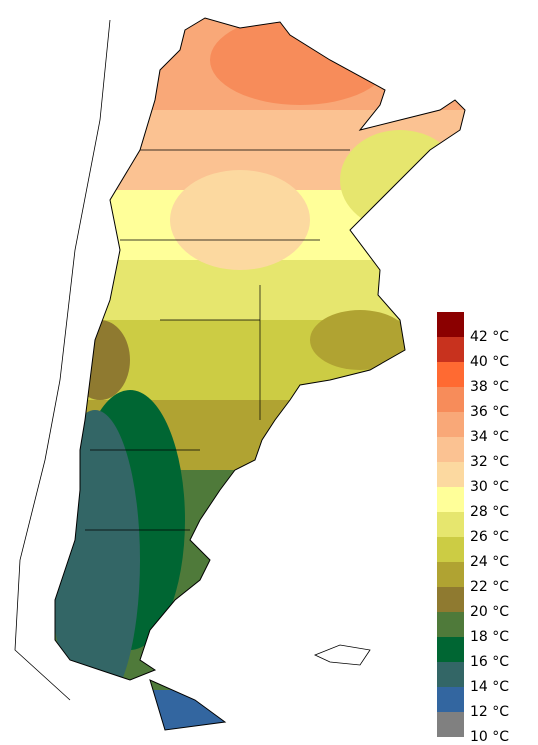 The width and height of the screenshot is (538, 745). I want to click on legend-label: 18 °C, so click(489, 637).